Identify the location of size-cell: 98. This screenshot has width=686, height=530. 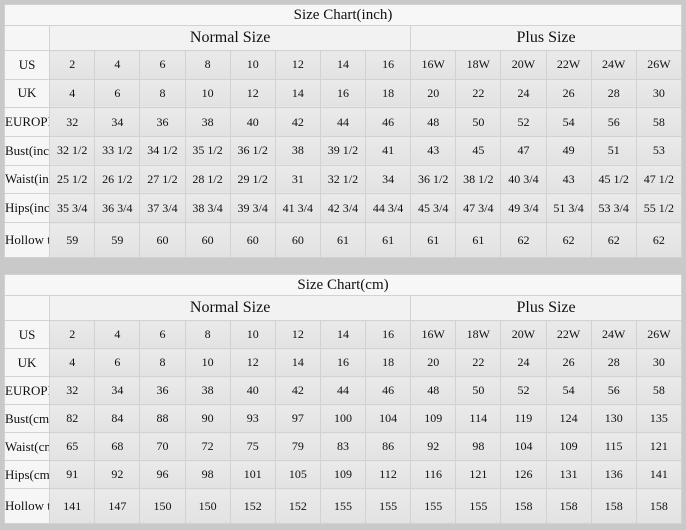
(478, 446).